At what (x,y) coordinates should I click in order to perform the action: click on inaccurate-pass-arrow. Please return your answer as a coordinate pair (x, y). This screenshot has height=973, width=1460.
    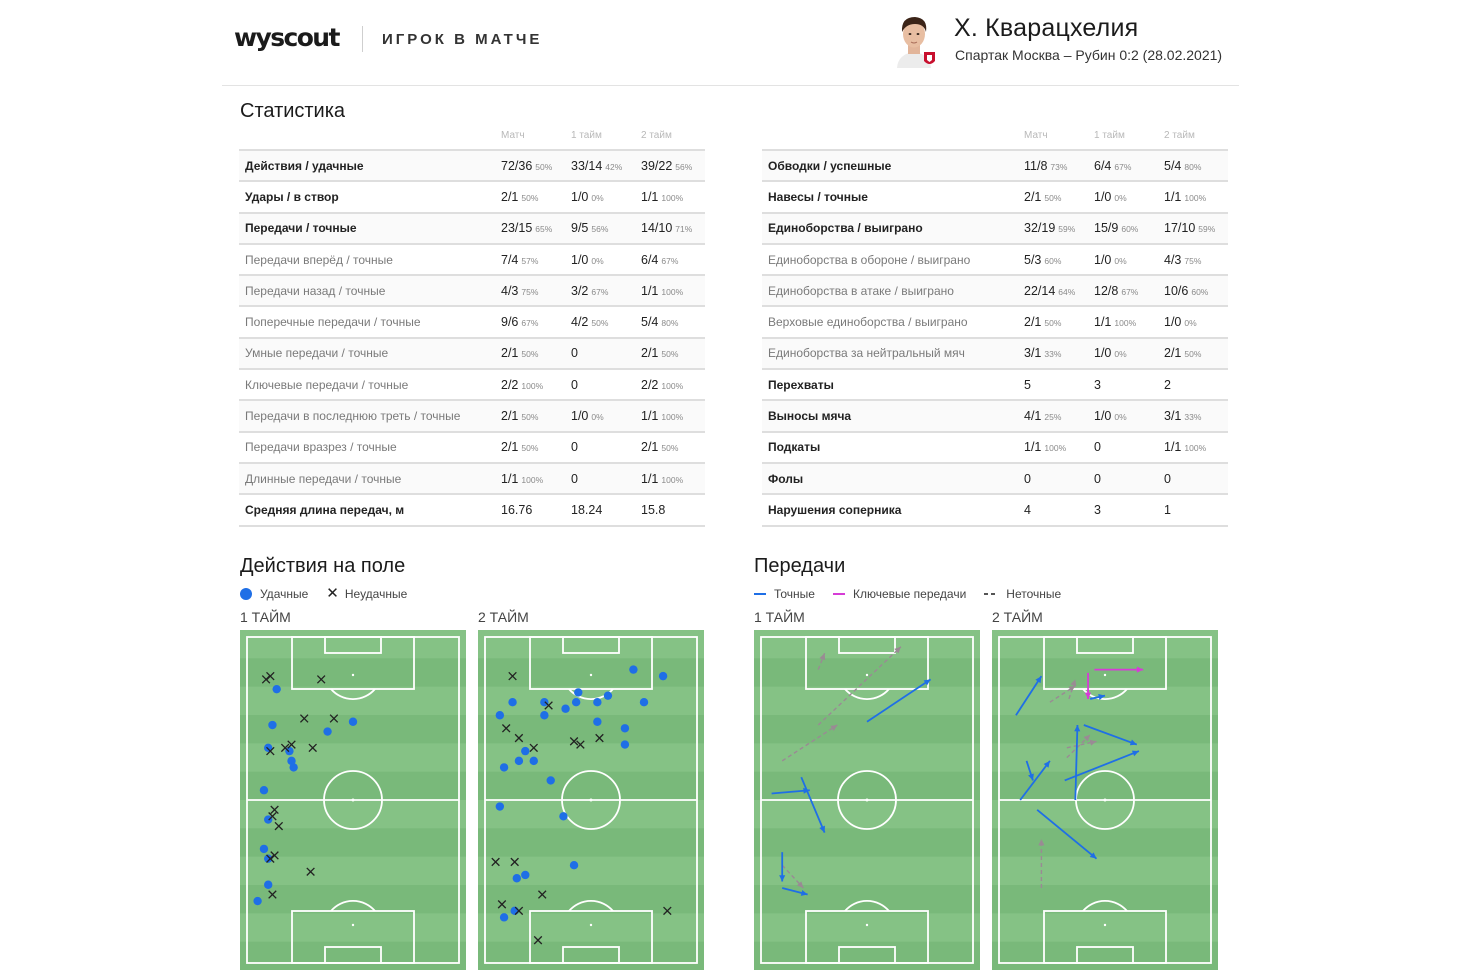
    Looking at the image, I should click on (1081, 744).